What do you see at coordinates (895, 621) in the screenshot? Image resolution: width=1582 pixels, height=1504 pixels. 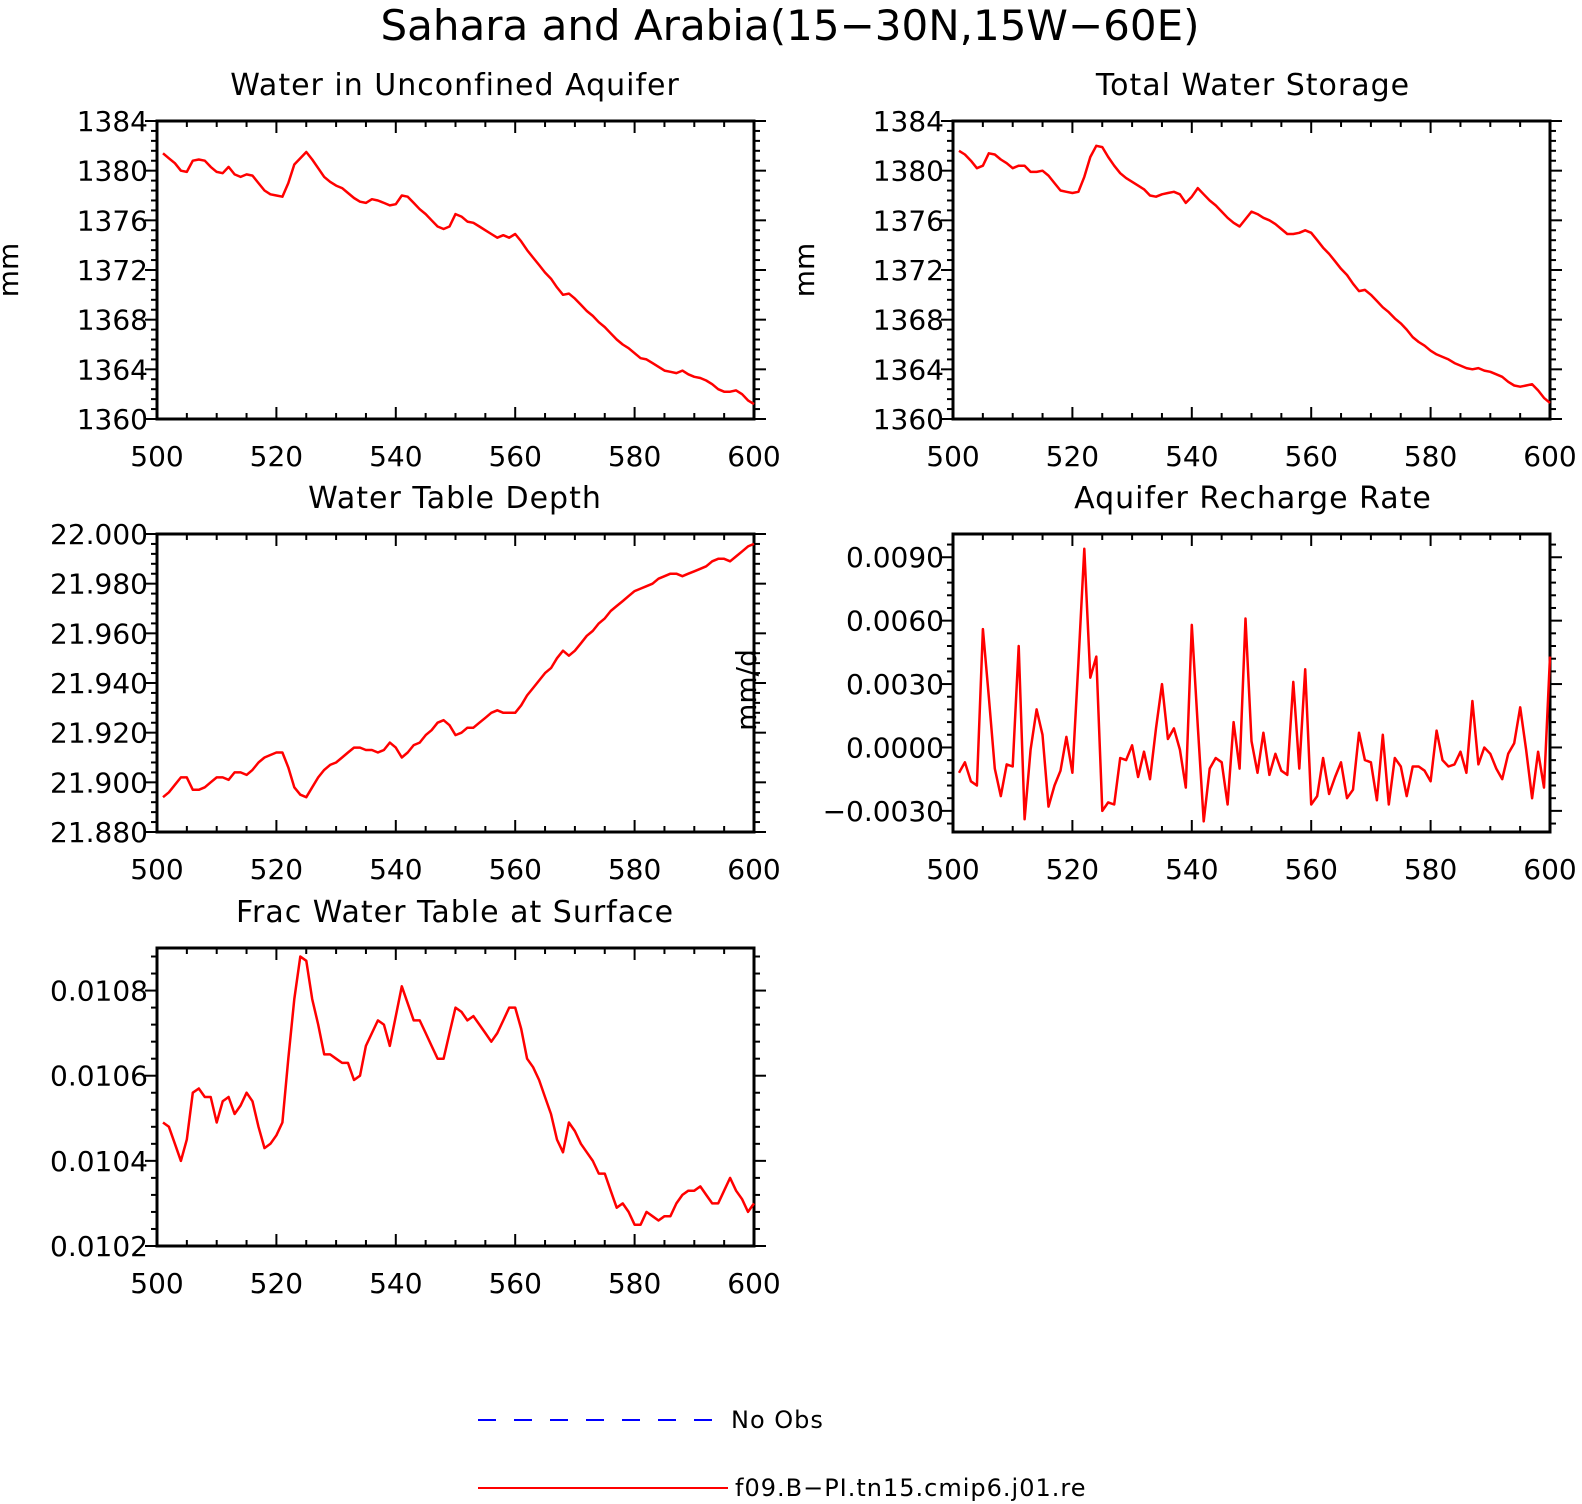 I see `y-tick-label: 0.0060` at bounding box center [895, 621].